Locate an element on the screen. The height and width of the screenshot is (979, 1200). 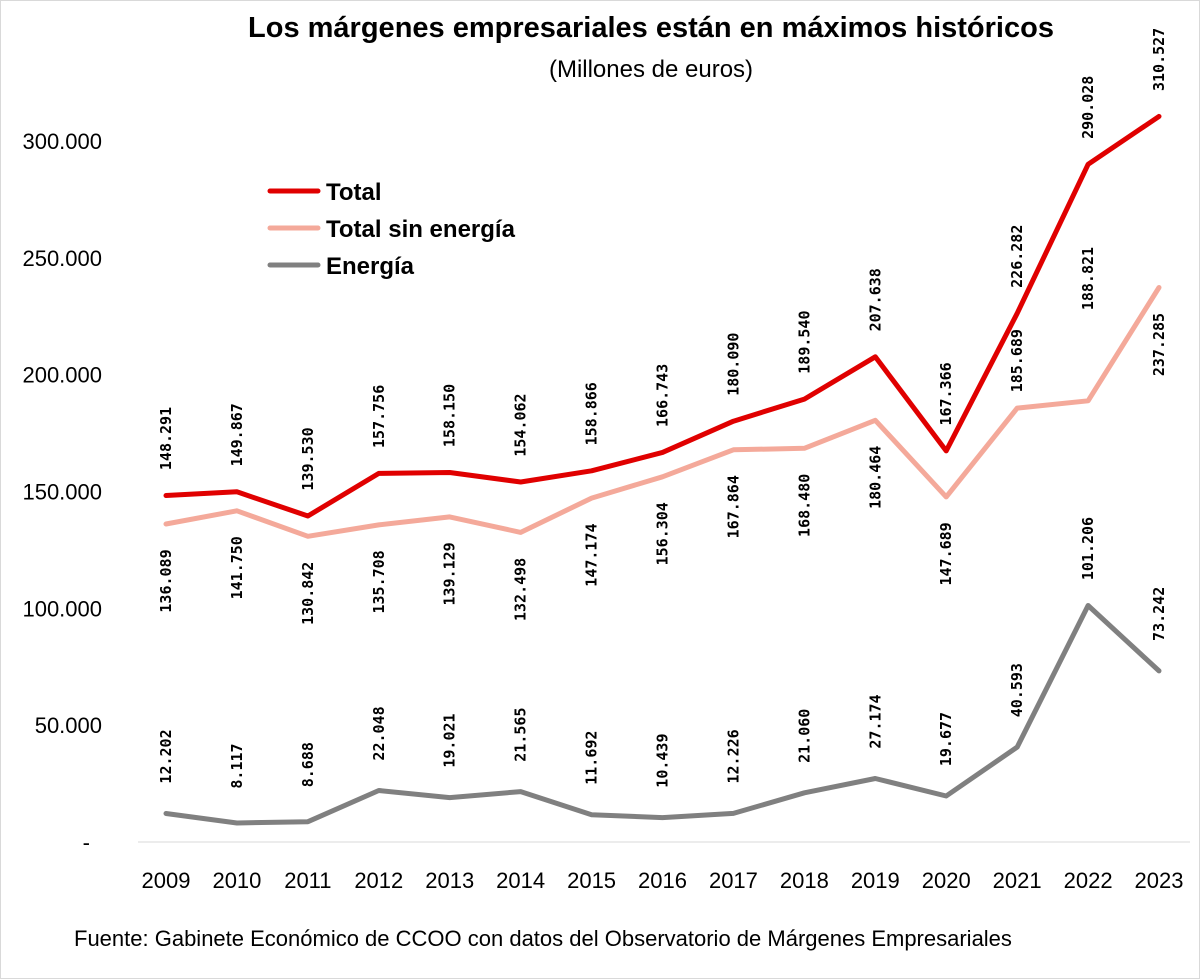
data-label: 10.439 is located at coordinates (663, 761).